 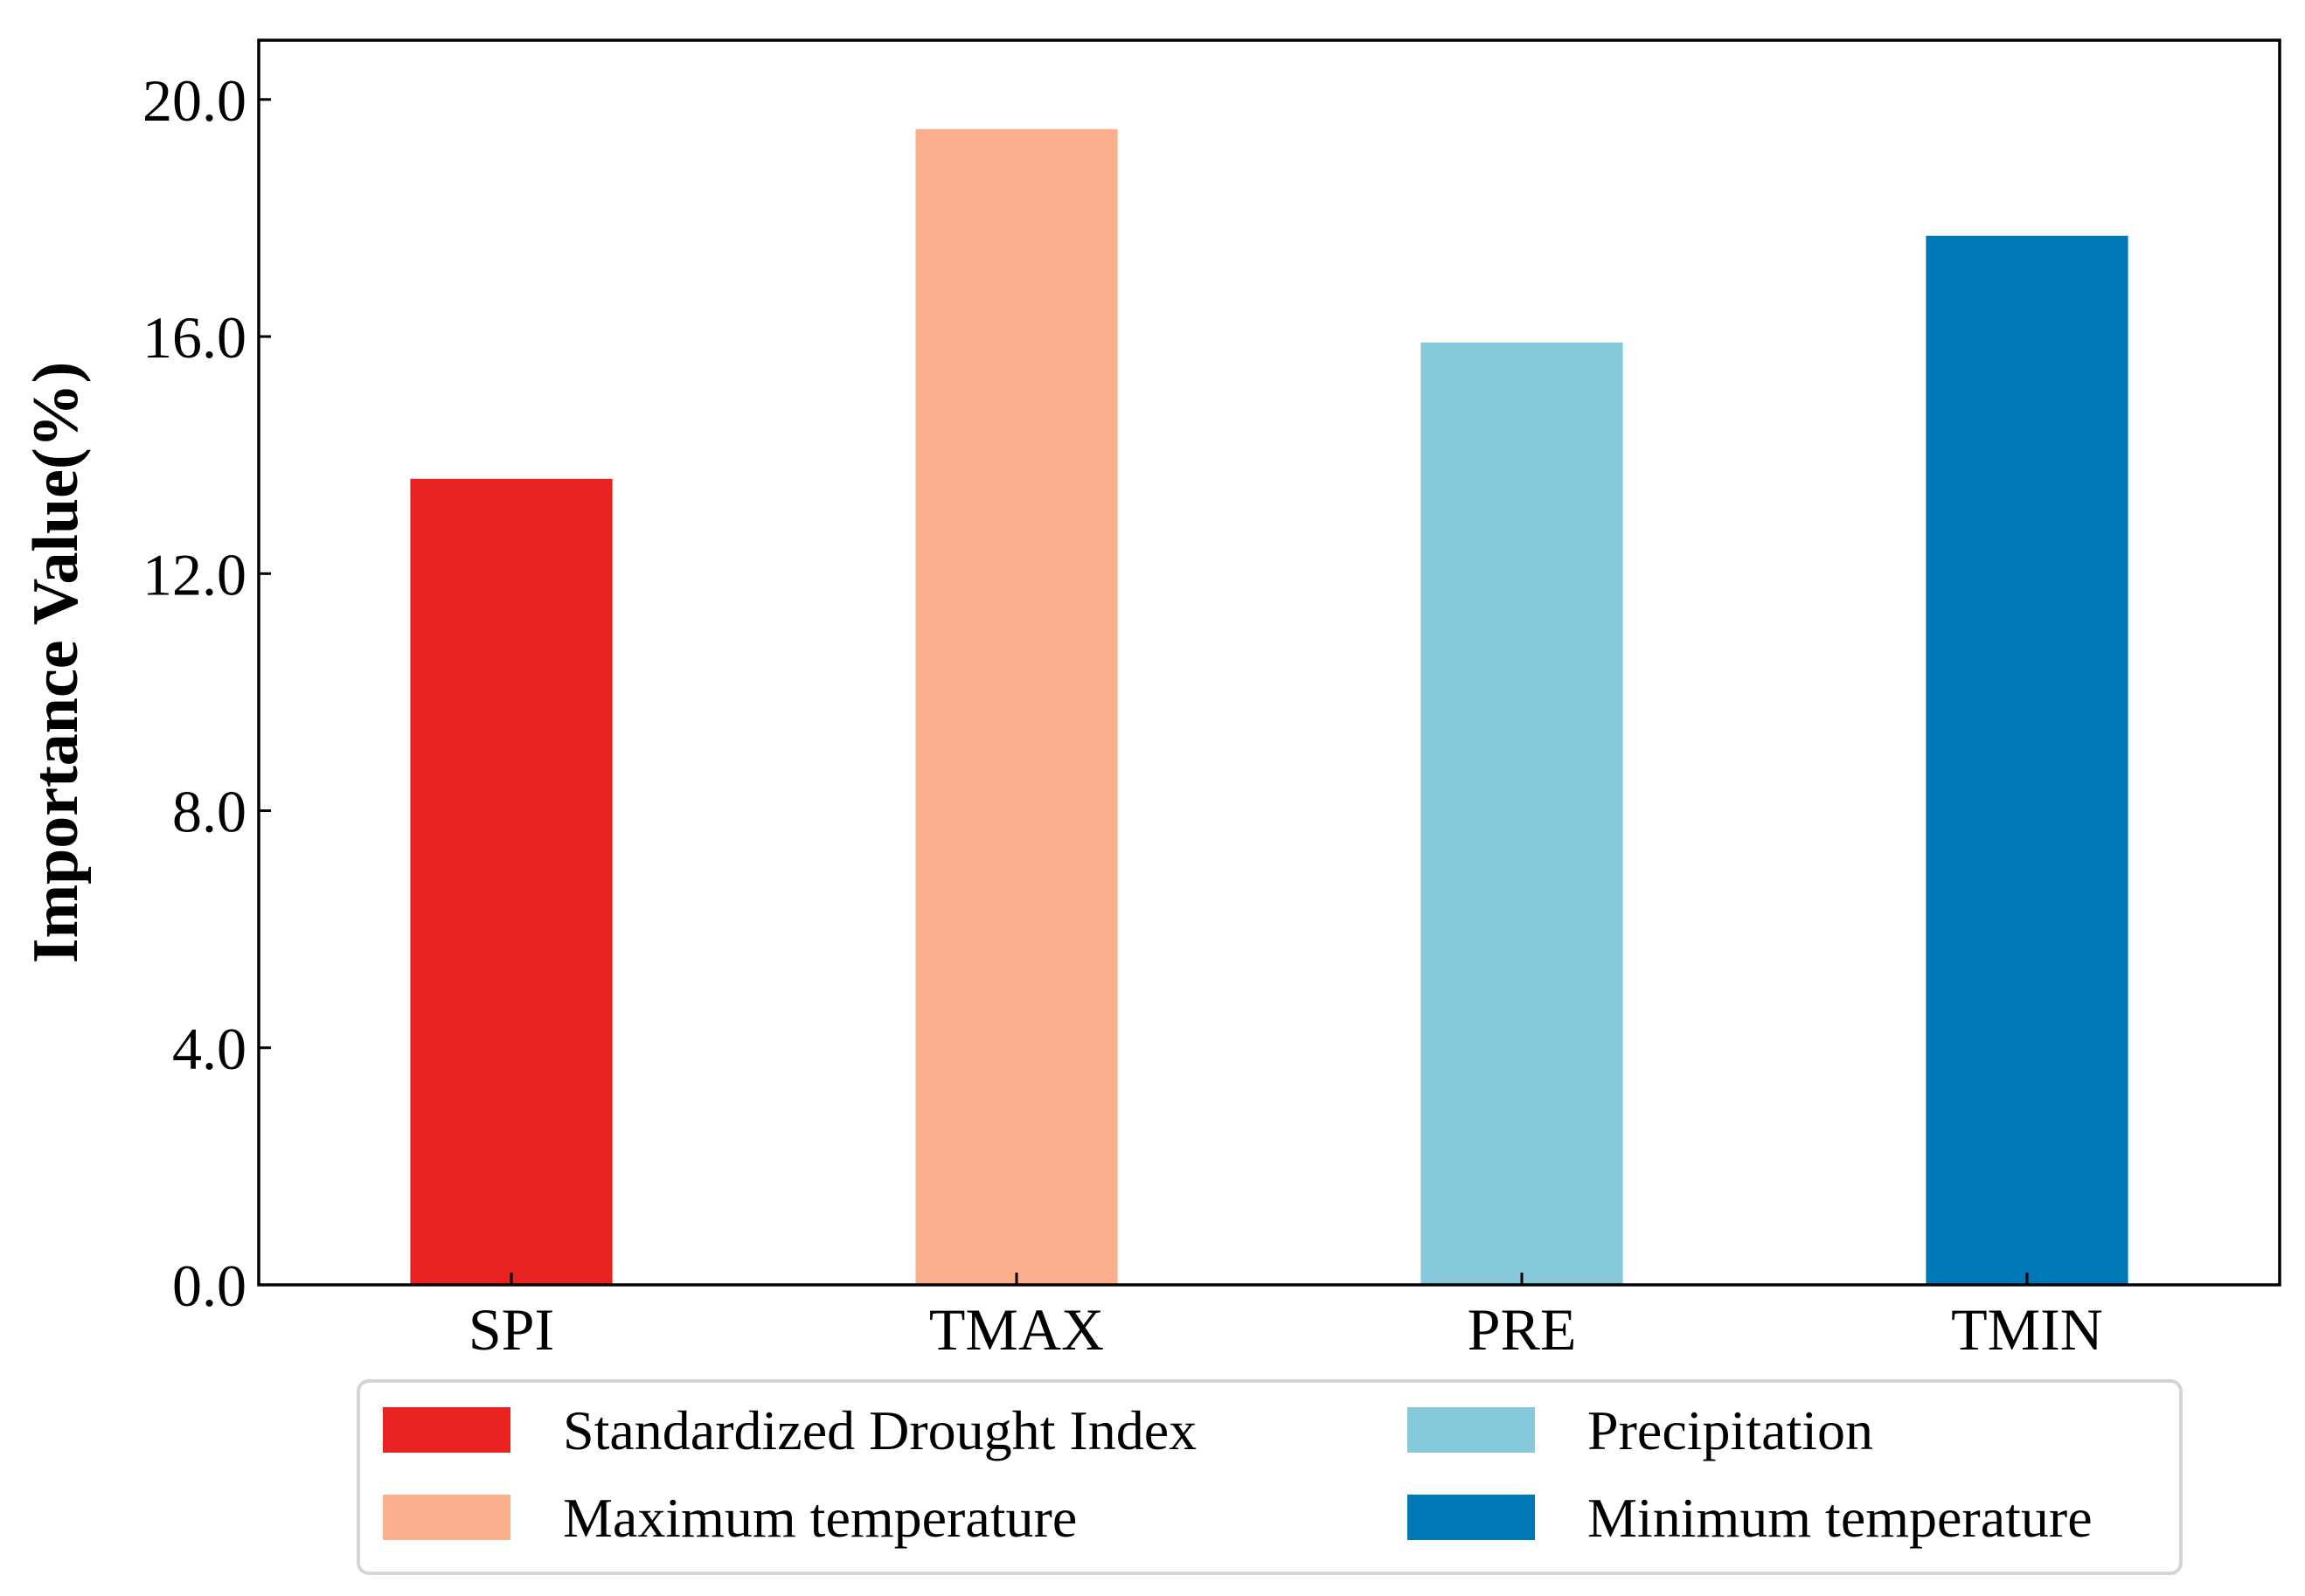 I want to click on y-axis: 0.0 4.0 8.0 12.0 16.0 20.0, so click(x=206, y=693).